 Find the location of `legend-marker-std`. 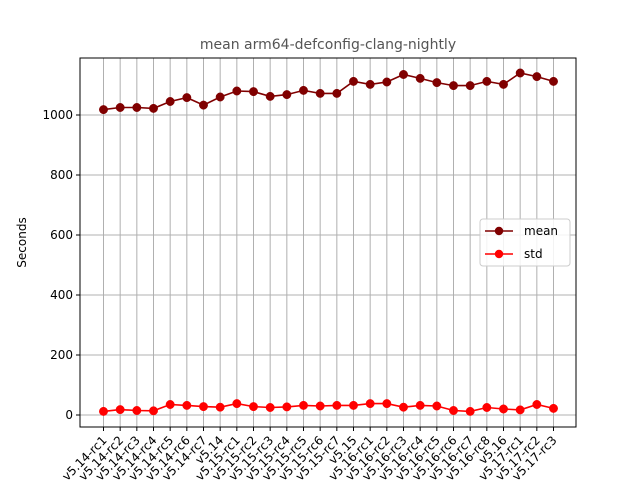

legend-marker-std is located at coordinates (499, 254).